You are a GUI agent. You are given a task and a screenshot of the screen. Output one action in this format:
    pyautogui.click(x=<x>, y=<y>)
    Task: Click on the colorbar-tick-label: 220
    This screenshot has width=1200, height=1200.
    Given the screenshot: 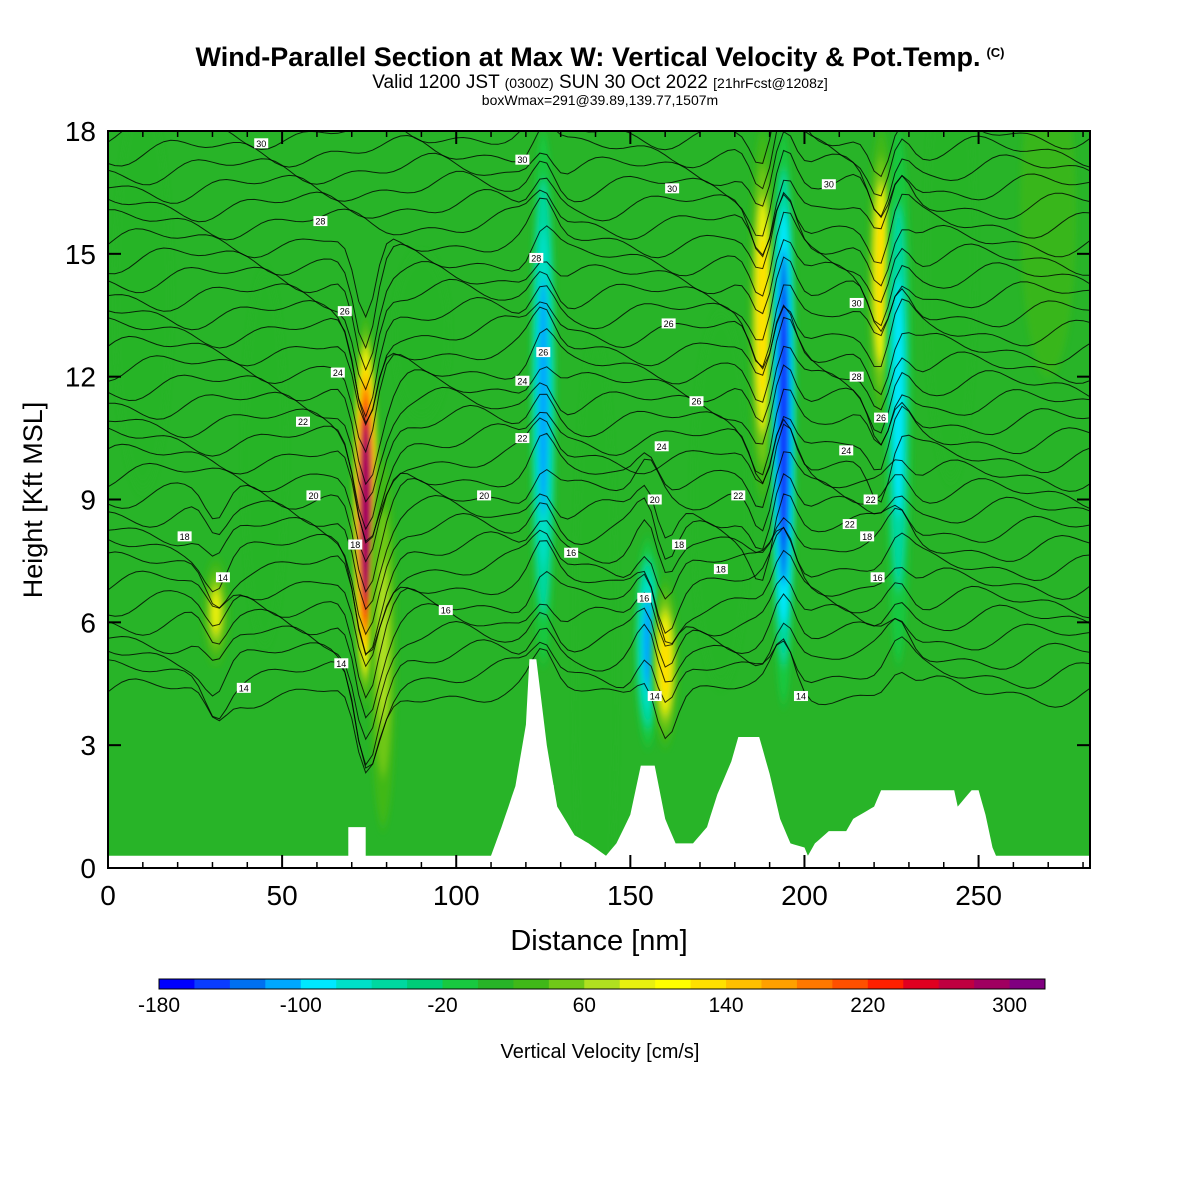 What is the action you would take?
    pyautogui.click(x=867, y=1005)
    